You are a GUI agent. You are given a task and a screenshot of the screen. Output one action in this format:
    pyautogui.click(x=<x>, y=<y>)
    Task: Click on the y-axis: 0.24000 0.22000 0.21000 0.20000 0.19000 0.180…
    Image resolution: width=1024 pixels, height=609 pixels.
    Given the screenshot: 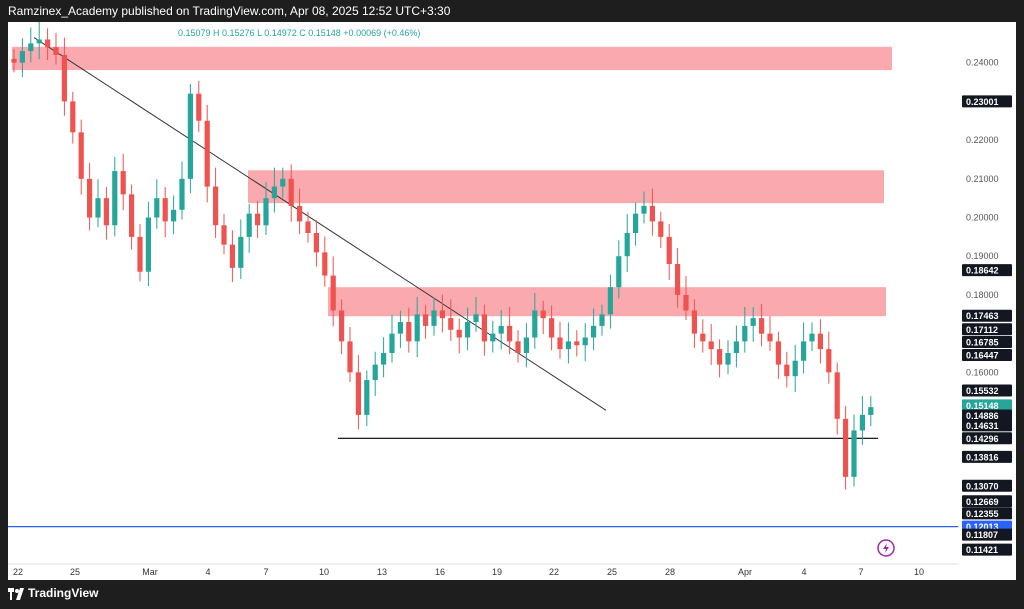 What is the action you would take?
    pyautogui.click(x=987, y=301)
    